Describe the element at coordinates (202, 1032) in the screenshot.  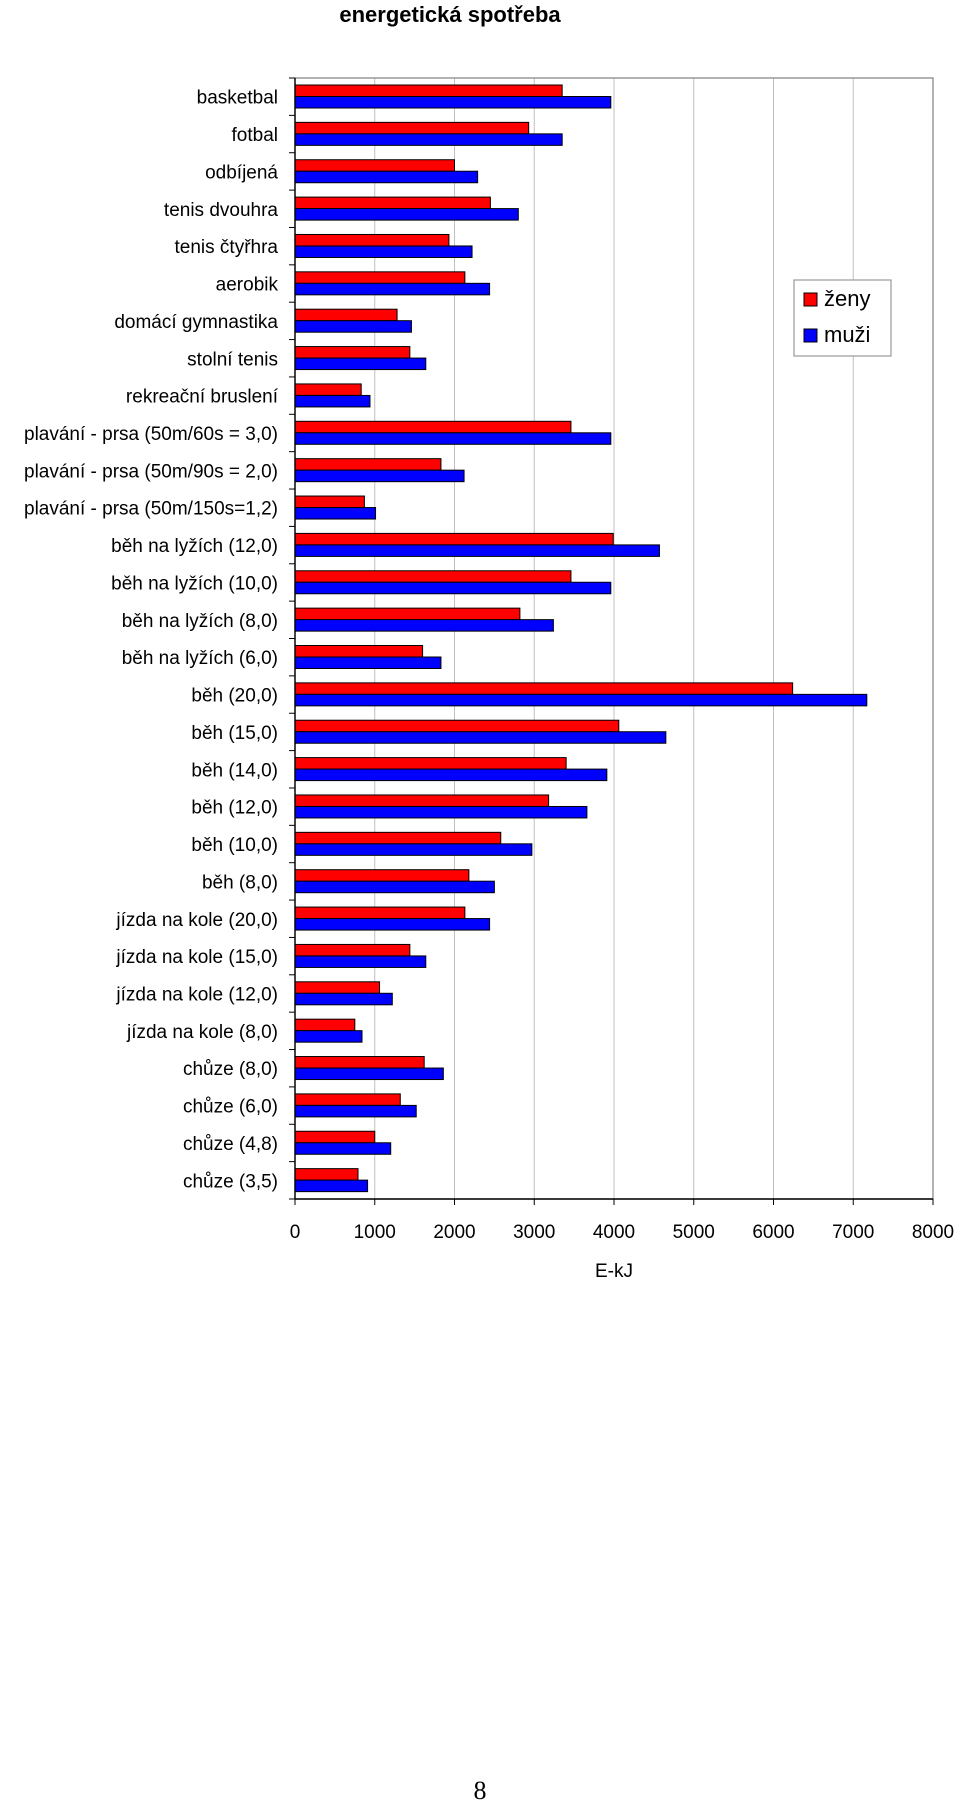
I see `category-label: jízda na kole (8,0)` at that location.